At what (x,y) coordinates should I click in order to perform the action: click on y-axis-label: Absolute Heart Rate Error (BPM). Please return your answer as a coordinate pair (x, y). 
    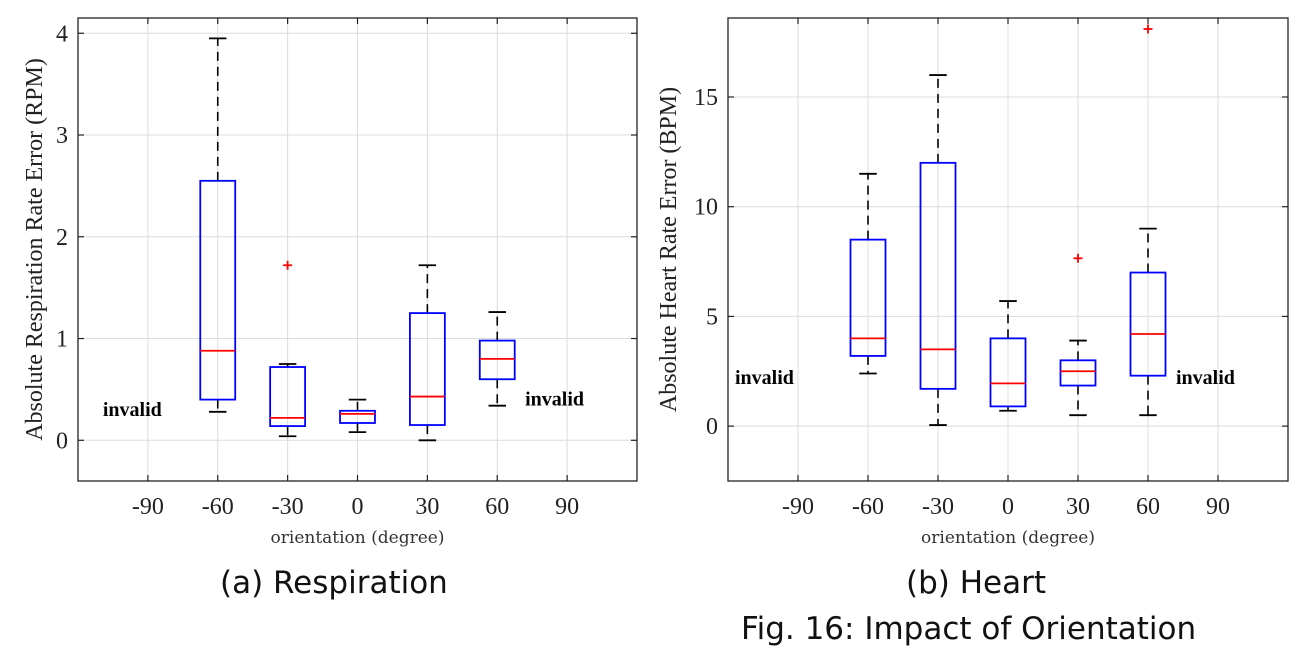
    Looking at the image, I should click on (669, 249).